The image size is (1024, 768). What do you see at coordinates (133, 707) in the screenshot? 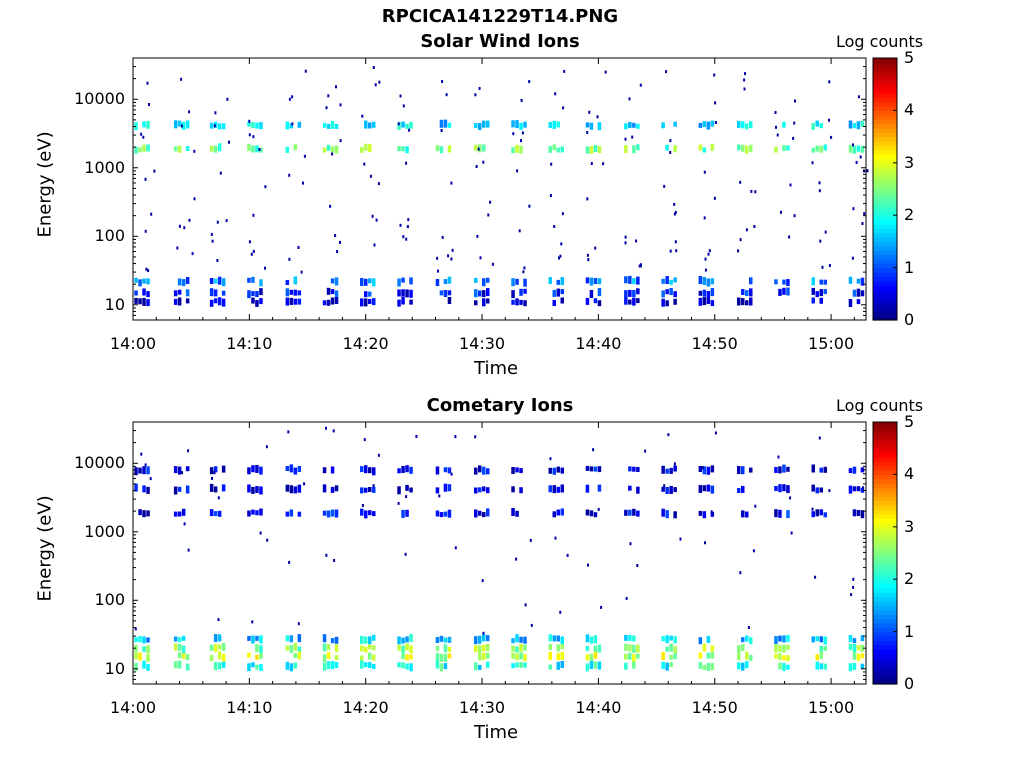
I see `x-tick-label: 14:00` at bounding box center [133, 707].